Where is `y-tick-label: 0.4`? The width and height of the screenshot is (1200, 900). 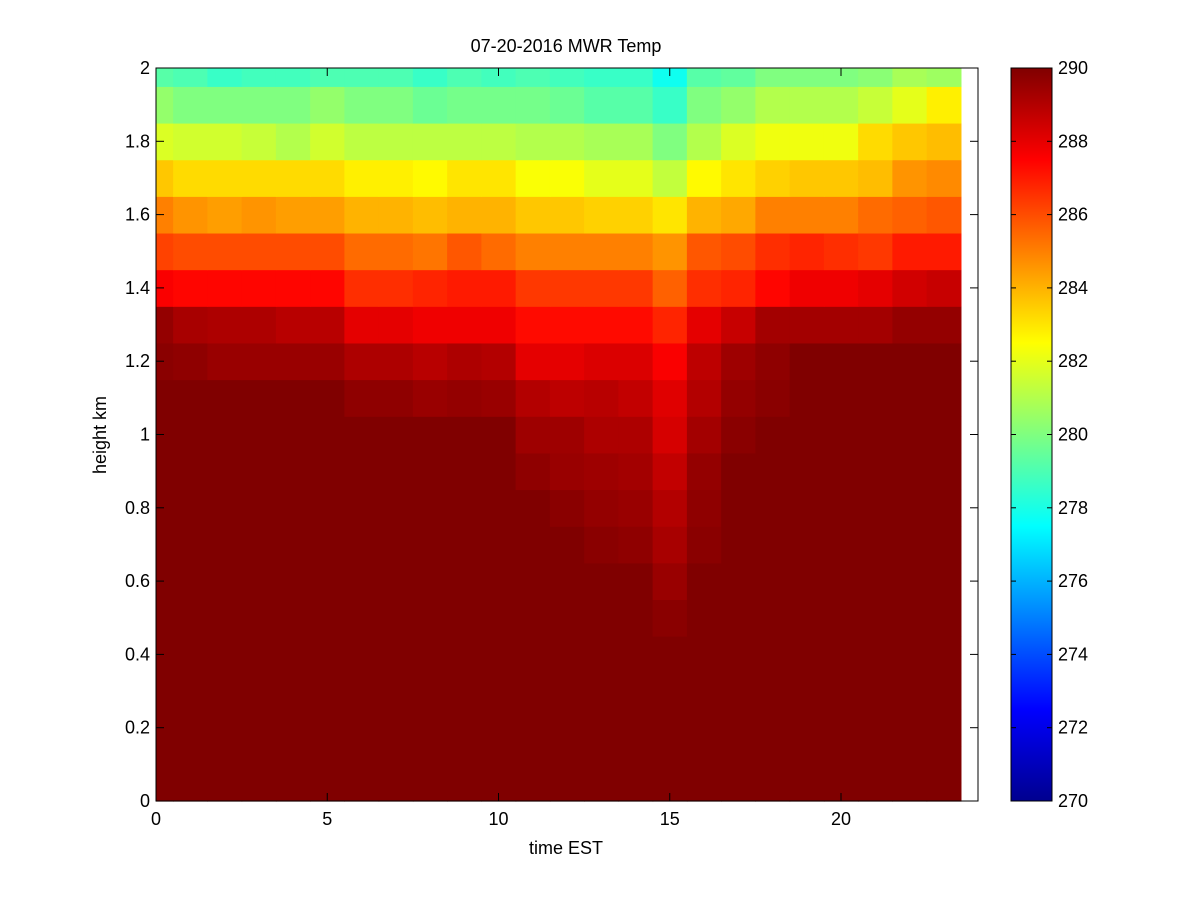 y-tick-label: 0.4 is located at coordinates (137, 654).